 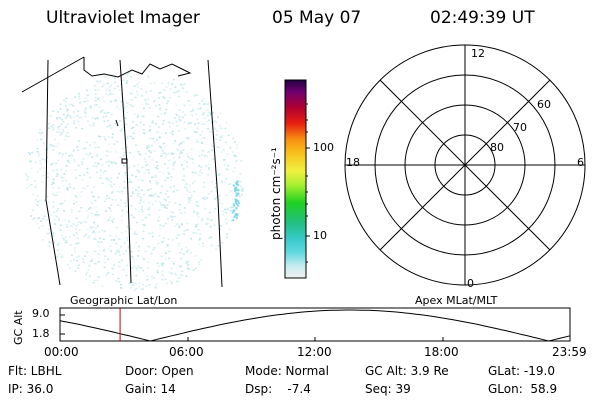 I want to click on app-title: Ultraviolet Imager, so click(x=123, y=18).